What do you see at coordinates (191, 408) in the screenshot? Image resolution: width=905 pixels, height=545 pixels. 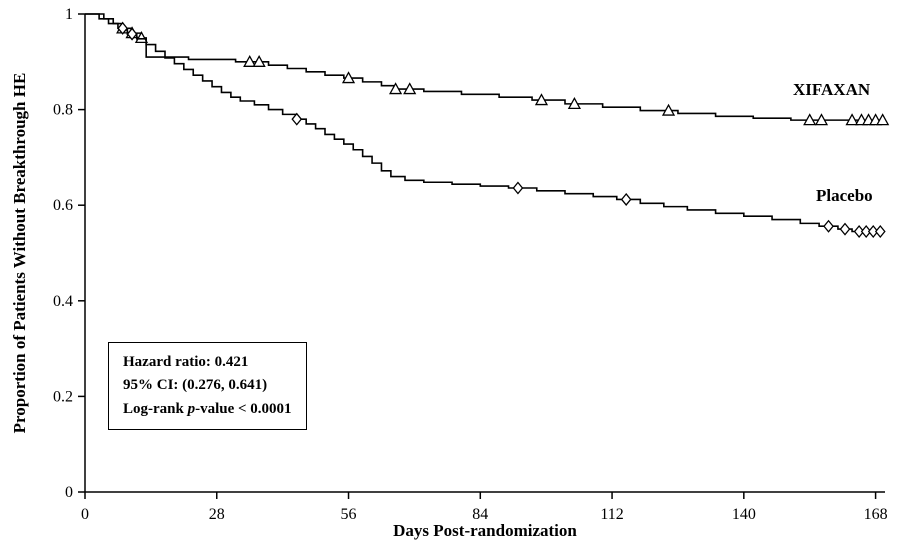 I see `pvalue-line-italic-p: p` at bounding box center [191, 408].